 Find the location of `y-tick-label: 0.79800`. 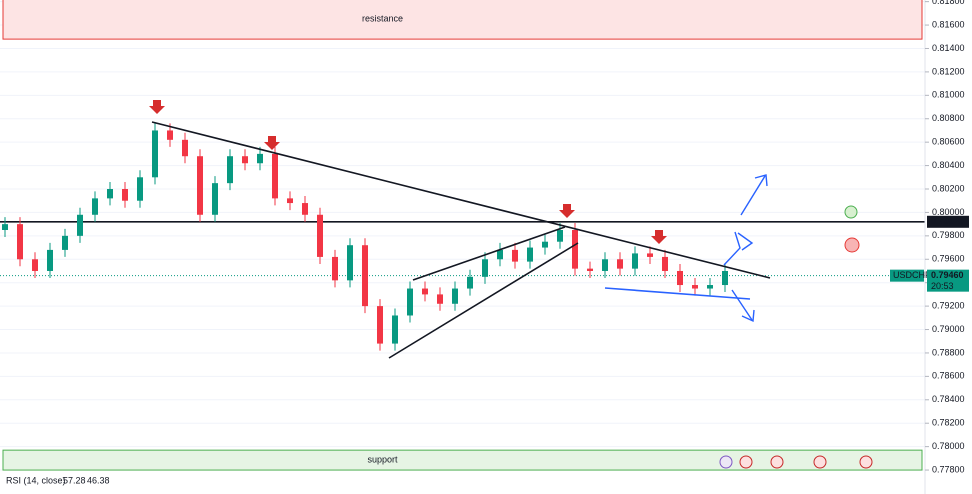

y-tick-label: 0.79800 is located at coordinates (948, 235).